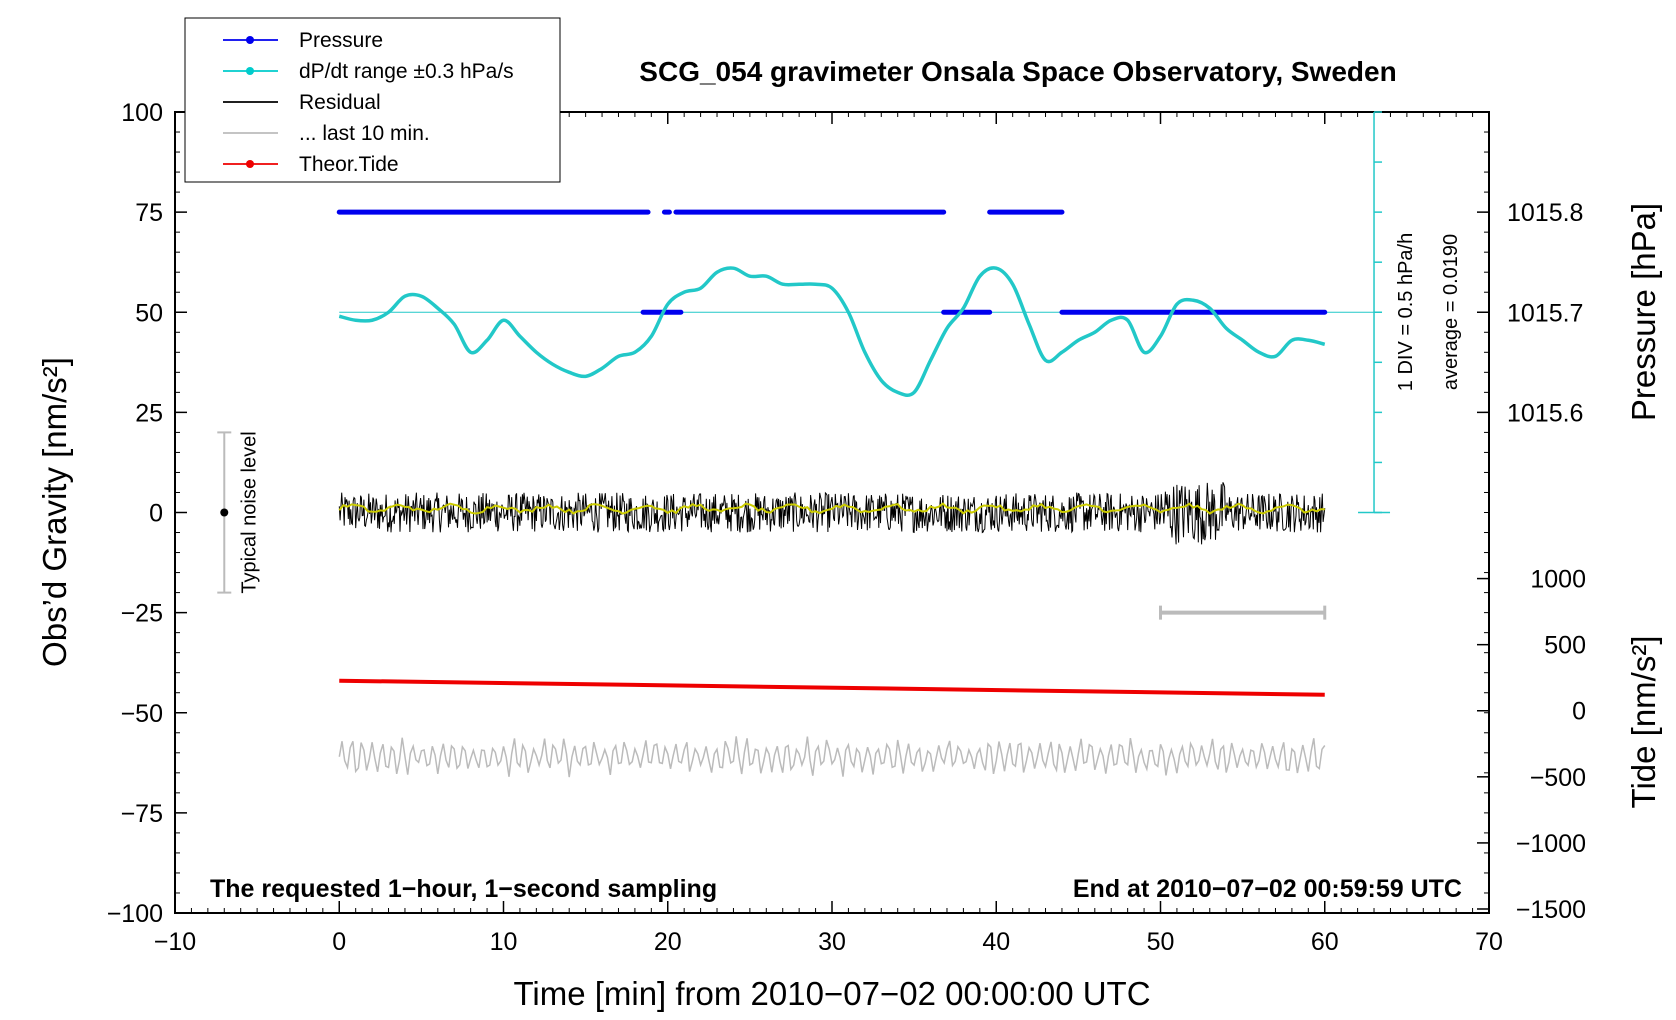 The height and width of the screenshot is (1020, 1676). Describe the element at coordinates (831, 508) in the screenshot. I see `residual-smoothed-series` at that location.